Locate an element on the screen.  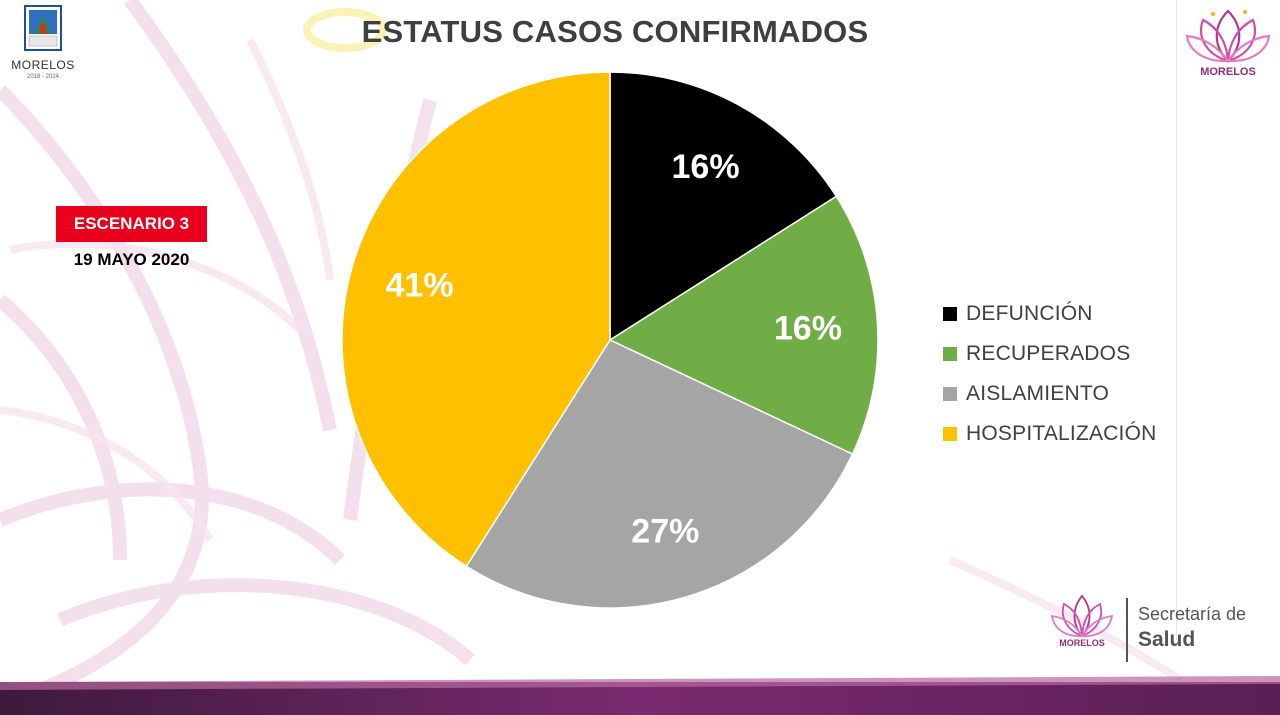
legend-item: DEFUNCIÓN is located at coordinates (1049, 314).